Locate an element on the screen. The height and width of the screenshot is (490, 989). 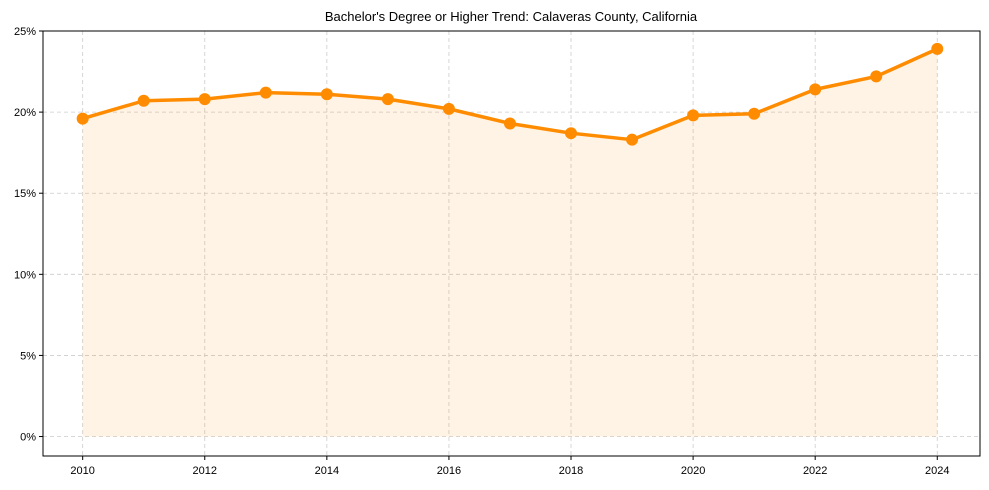
x-tick-label: 2014 is located at coordinates (327, 471).